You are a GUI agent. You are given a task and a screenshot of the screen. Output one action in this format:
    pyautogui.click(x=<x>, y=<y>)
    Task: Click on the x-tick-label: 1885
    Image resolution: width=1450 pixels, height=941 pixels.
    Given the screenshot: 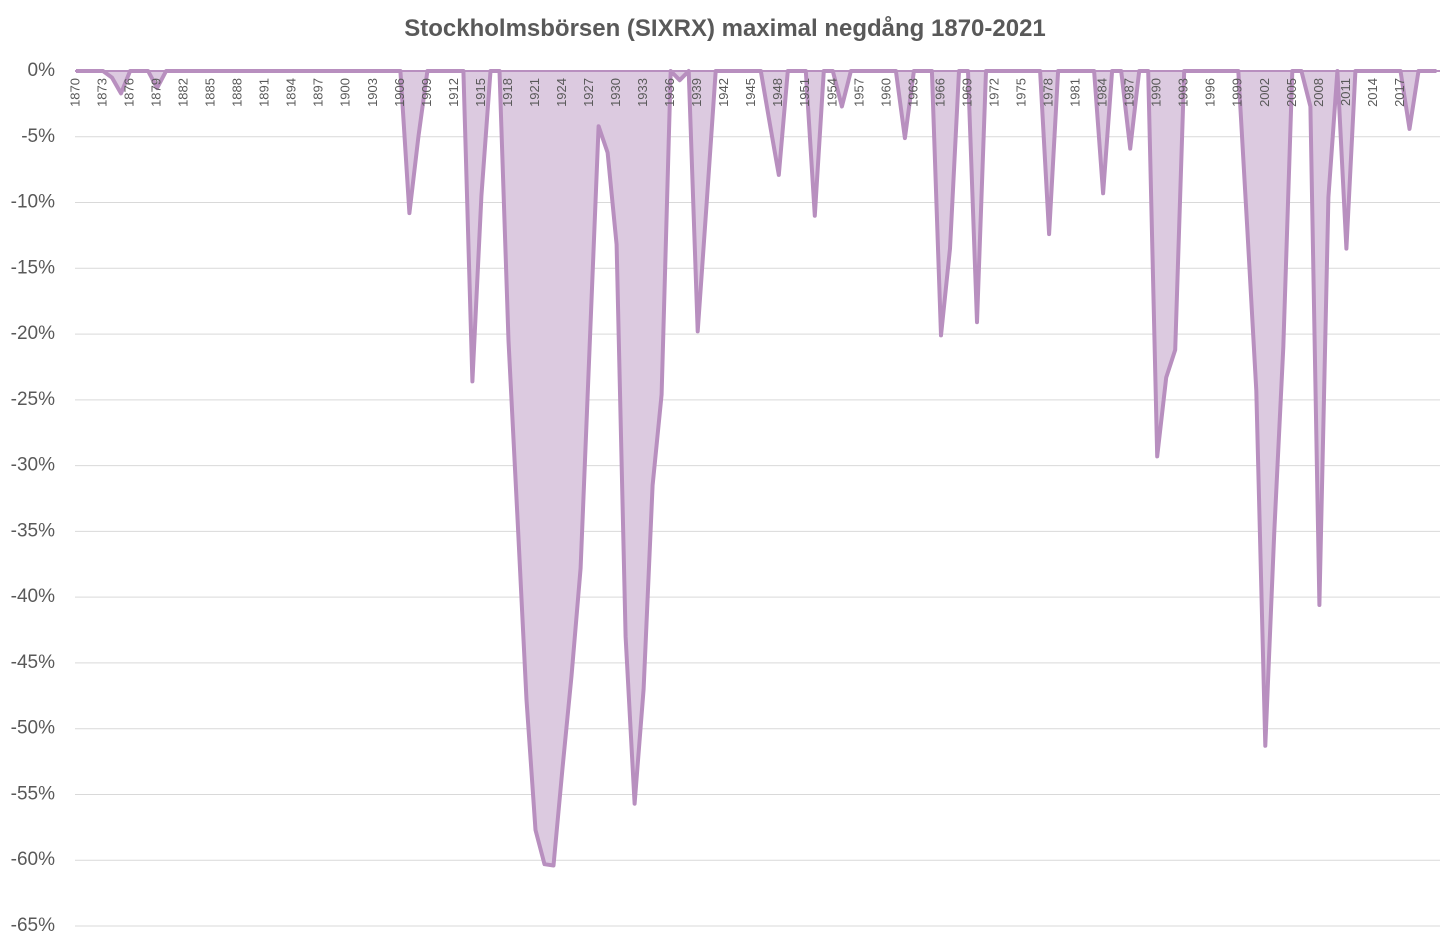 What is the action you would take?
    pyautogui.click(x=210, y=92)
    